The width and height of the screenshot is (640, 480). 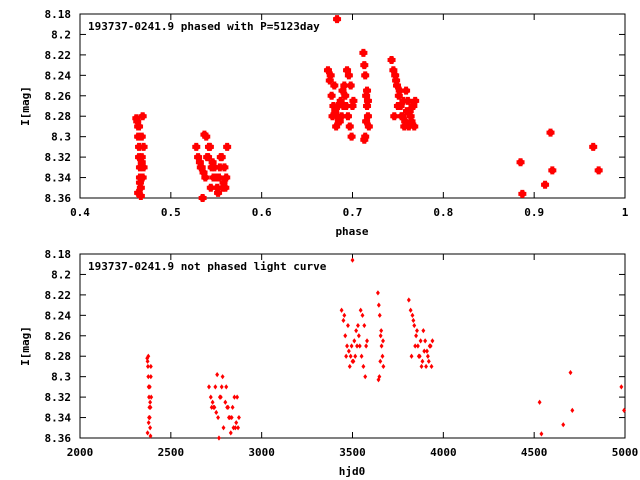 I want to click on unphased-chart-title: 193737-0241.9 not phased light curve, so click(x=207, y=266).